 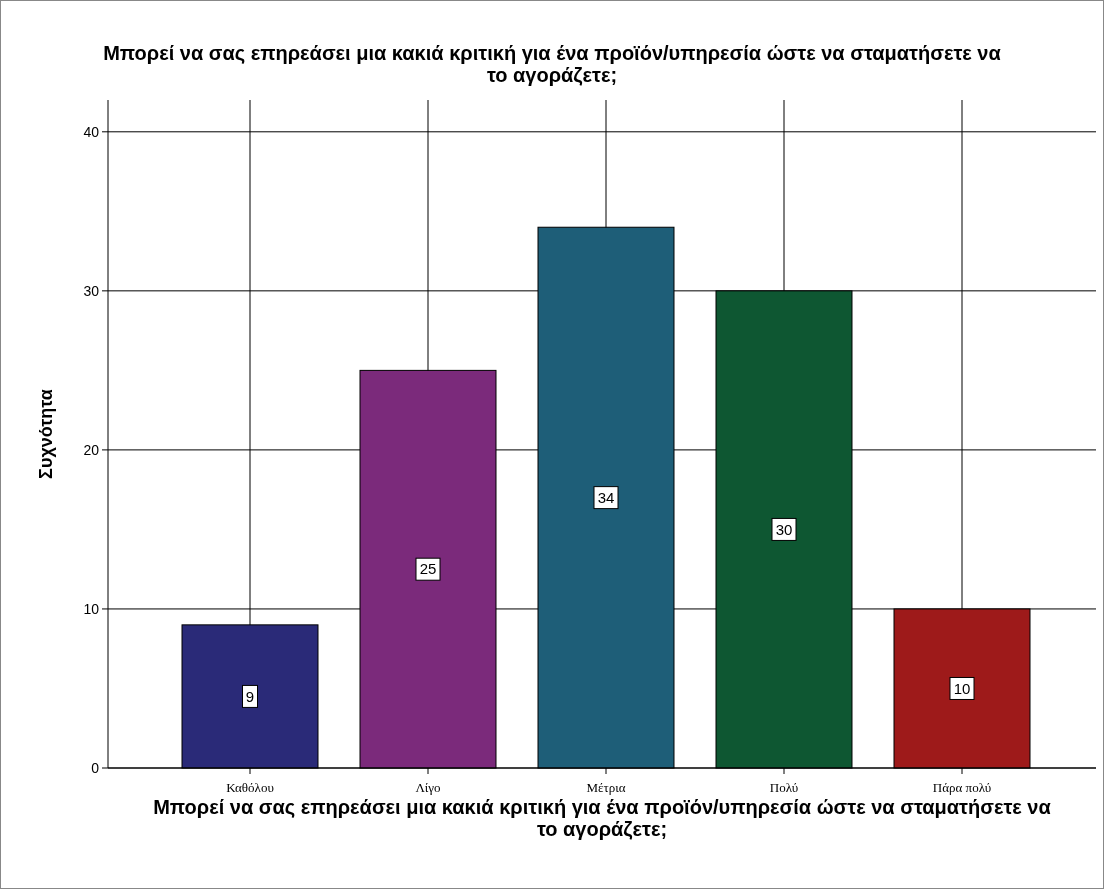 What do you see at coordinates (46, 434) in the screenshot?
I see `y-axis-title: Συχνότητα` at bounding box center [46, 434].